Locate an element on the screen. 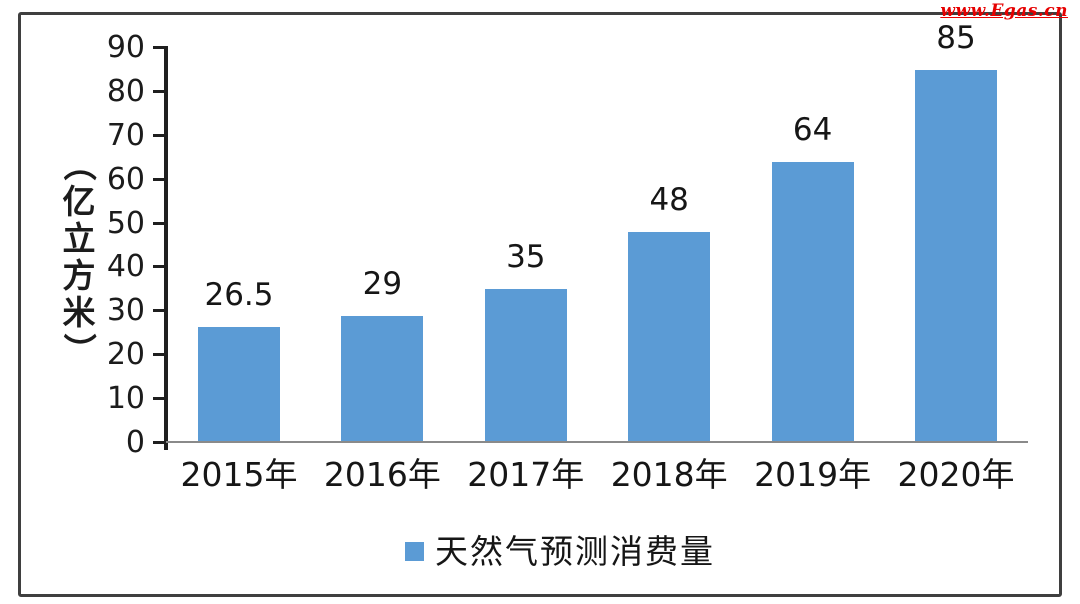  y-axis-tick-label: 0 is located at coordinates (135, 442).